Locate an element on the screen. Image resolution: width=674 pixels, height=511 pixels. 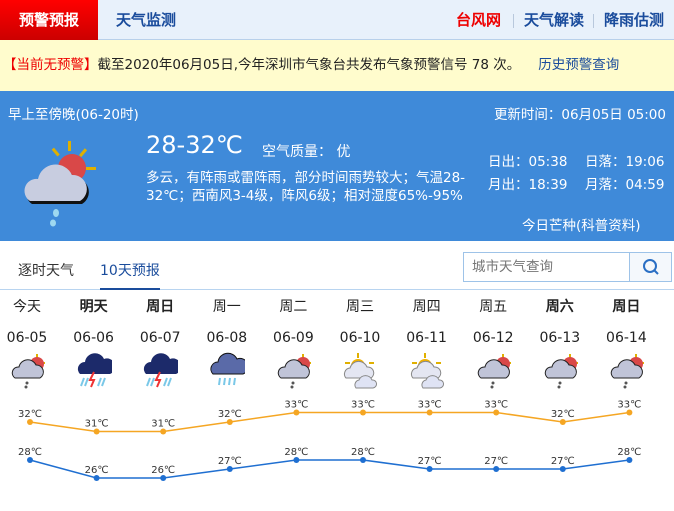
forecast-desc-line2: 32℃；西南风3-4级，阵风6级；相对湿度65%-95% is located at coordinates (304, 196).